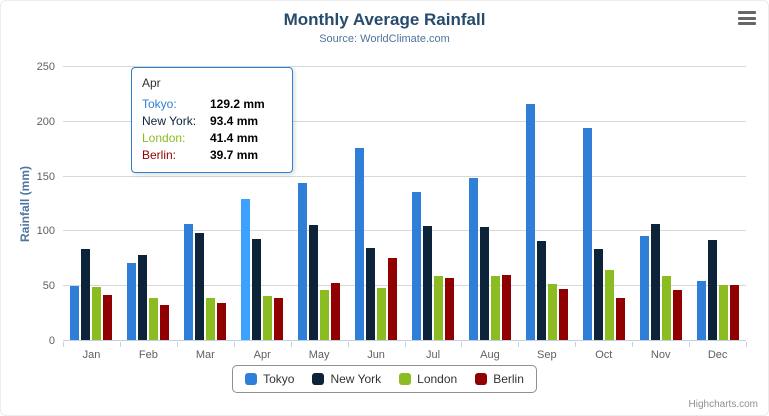 Image resolution: width=769 pixels, height=416 pixels. I want to click on bar-berlin-feb, so click(165, 322).